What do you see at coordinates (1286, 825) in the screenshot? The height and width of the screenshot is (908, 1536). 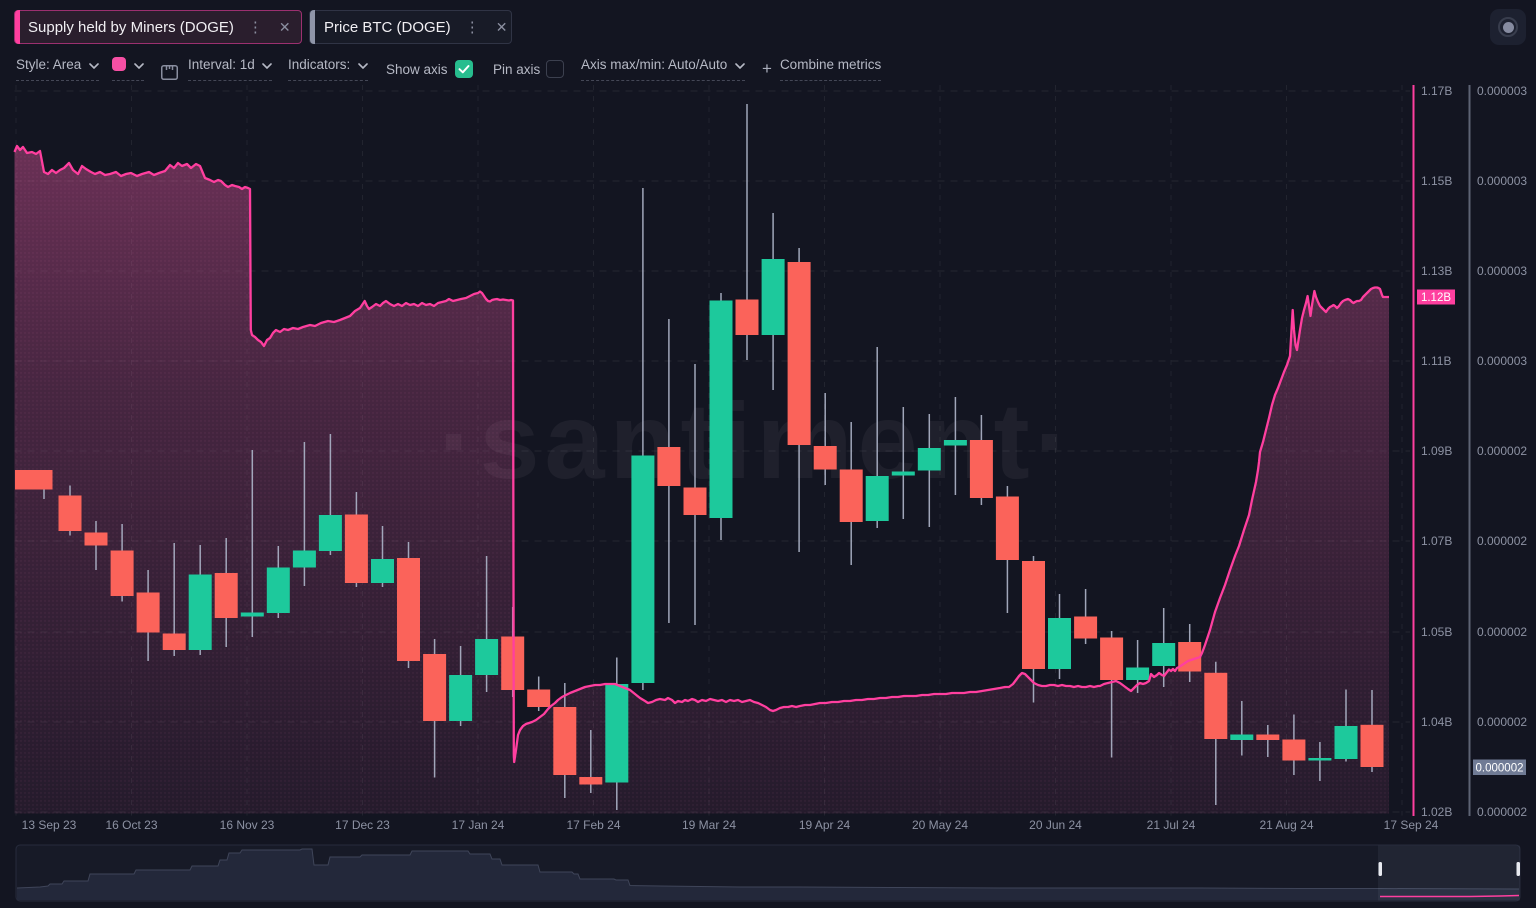 I see `svg-text: 21 Aug 24` at bounding box center [1286, 825].